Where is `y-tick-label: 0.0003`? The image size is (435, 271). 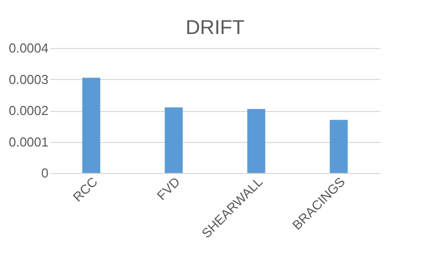
y-tick-label: 0.0003 is located at coordinates (28, 79).